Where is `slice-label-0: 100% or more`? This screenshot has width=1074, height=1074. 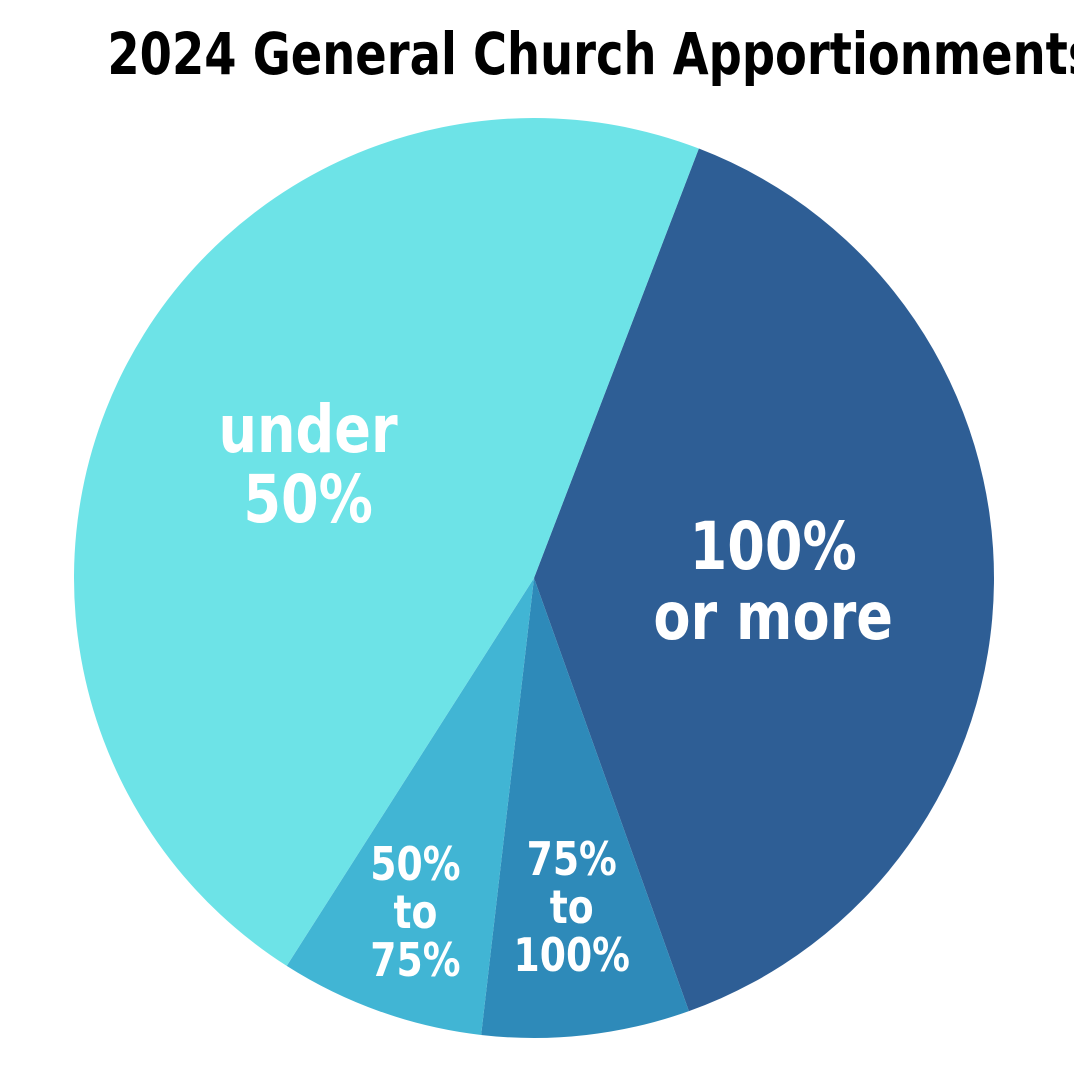
slice-label-0: 100% or more is located at coordinates (773, 582).